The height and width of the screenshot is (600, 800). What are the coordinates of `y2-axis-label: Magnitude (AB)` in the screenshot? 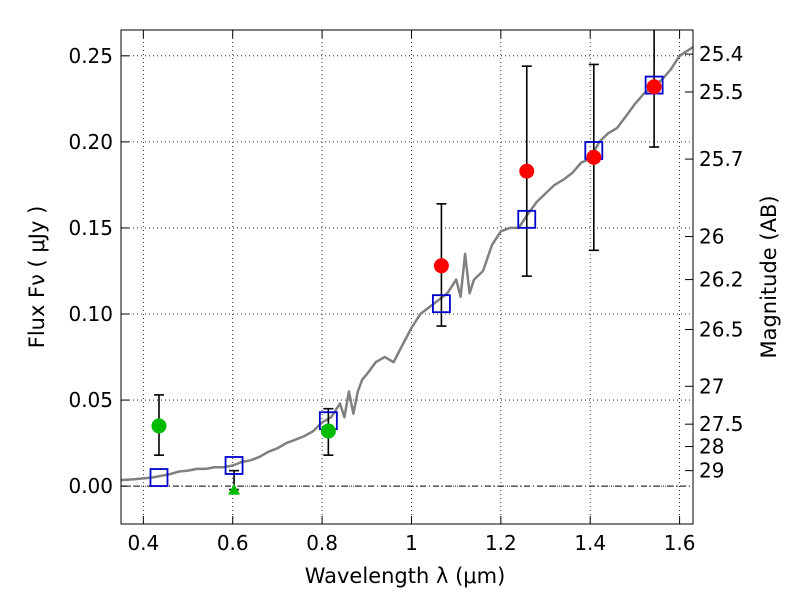 It's located at (769, 276).